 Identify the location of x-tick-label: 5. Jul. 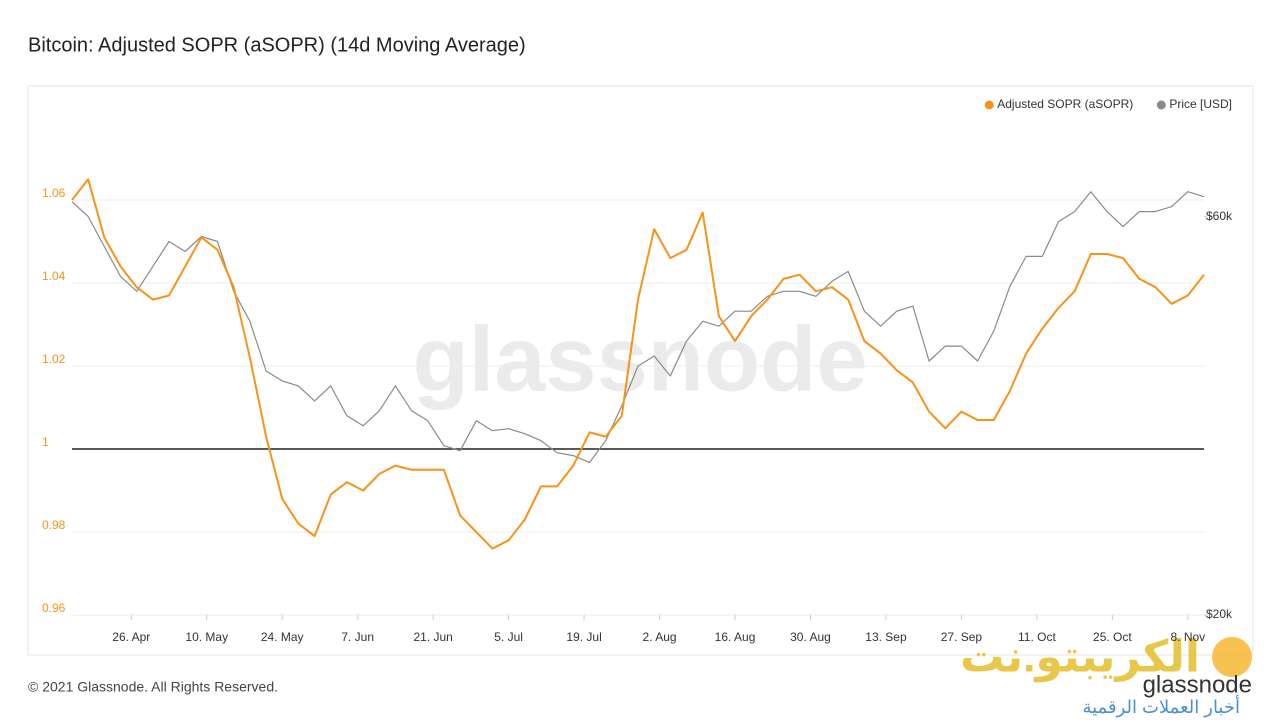
(508, 637).